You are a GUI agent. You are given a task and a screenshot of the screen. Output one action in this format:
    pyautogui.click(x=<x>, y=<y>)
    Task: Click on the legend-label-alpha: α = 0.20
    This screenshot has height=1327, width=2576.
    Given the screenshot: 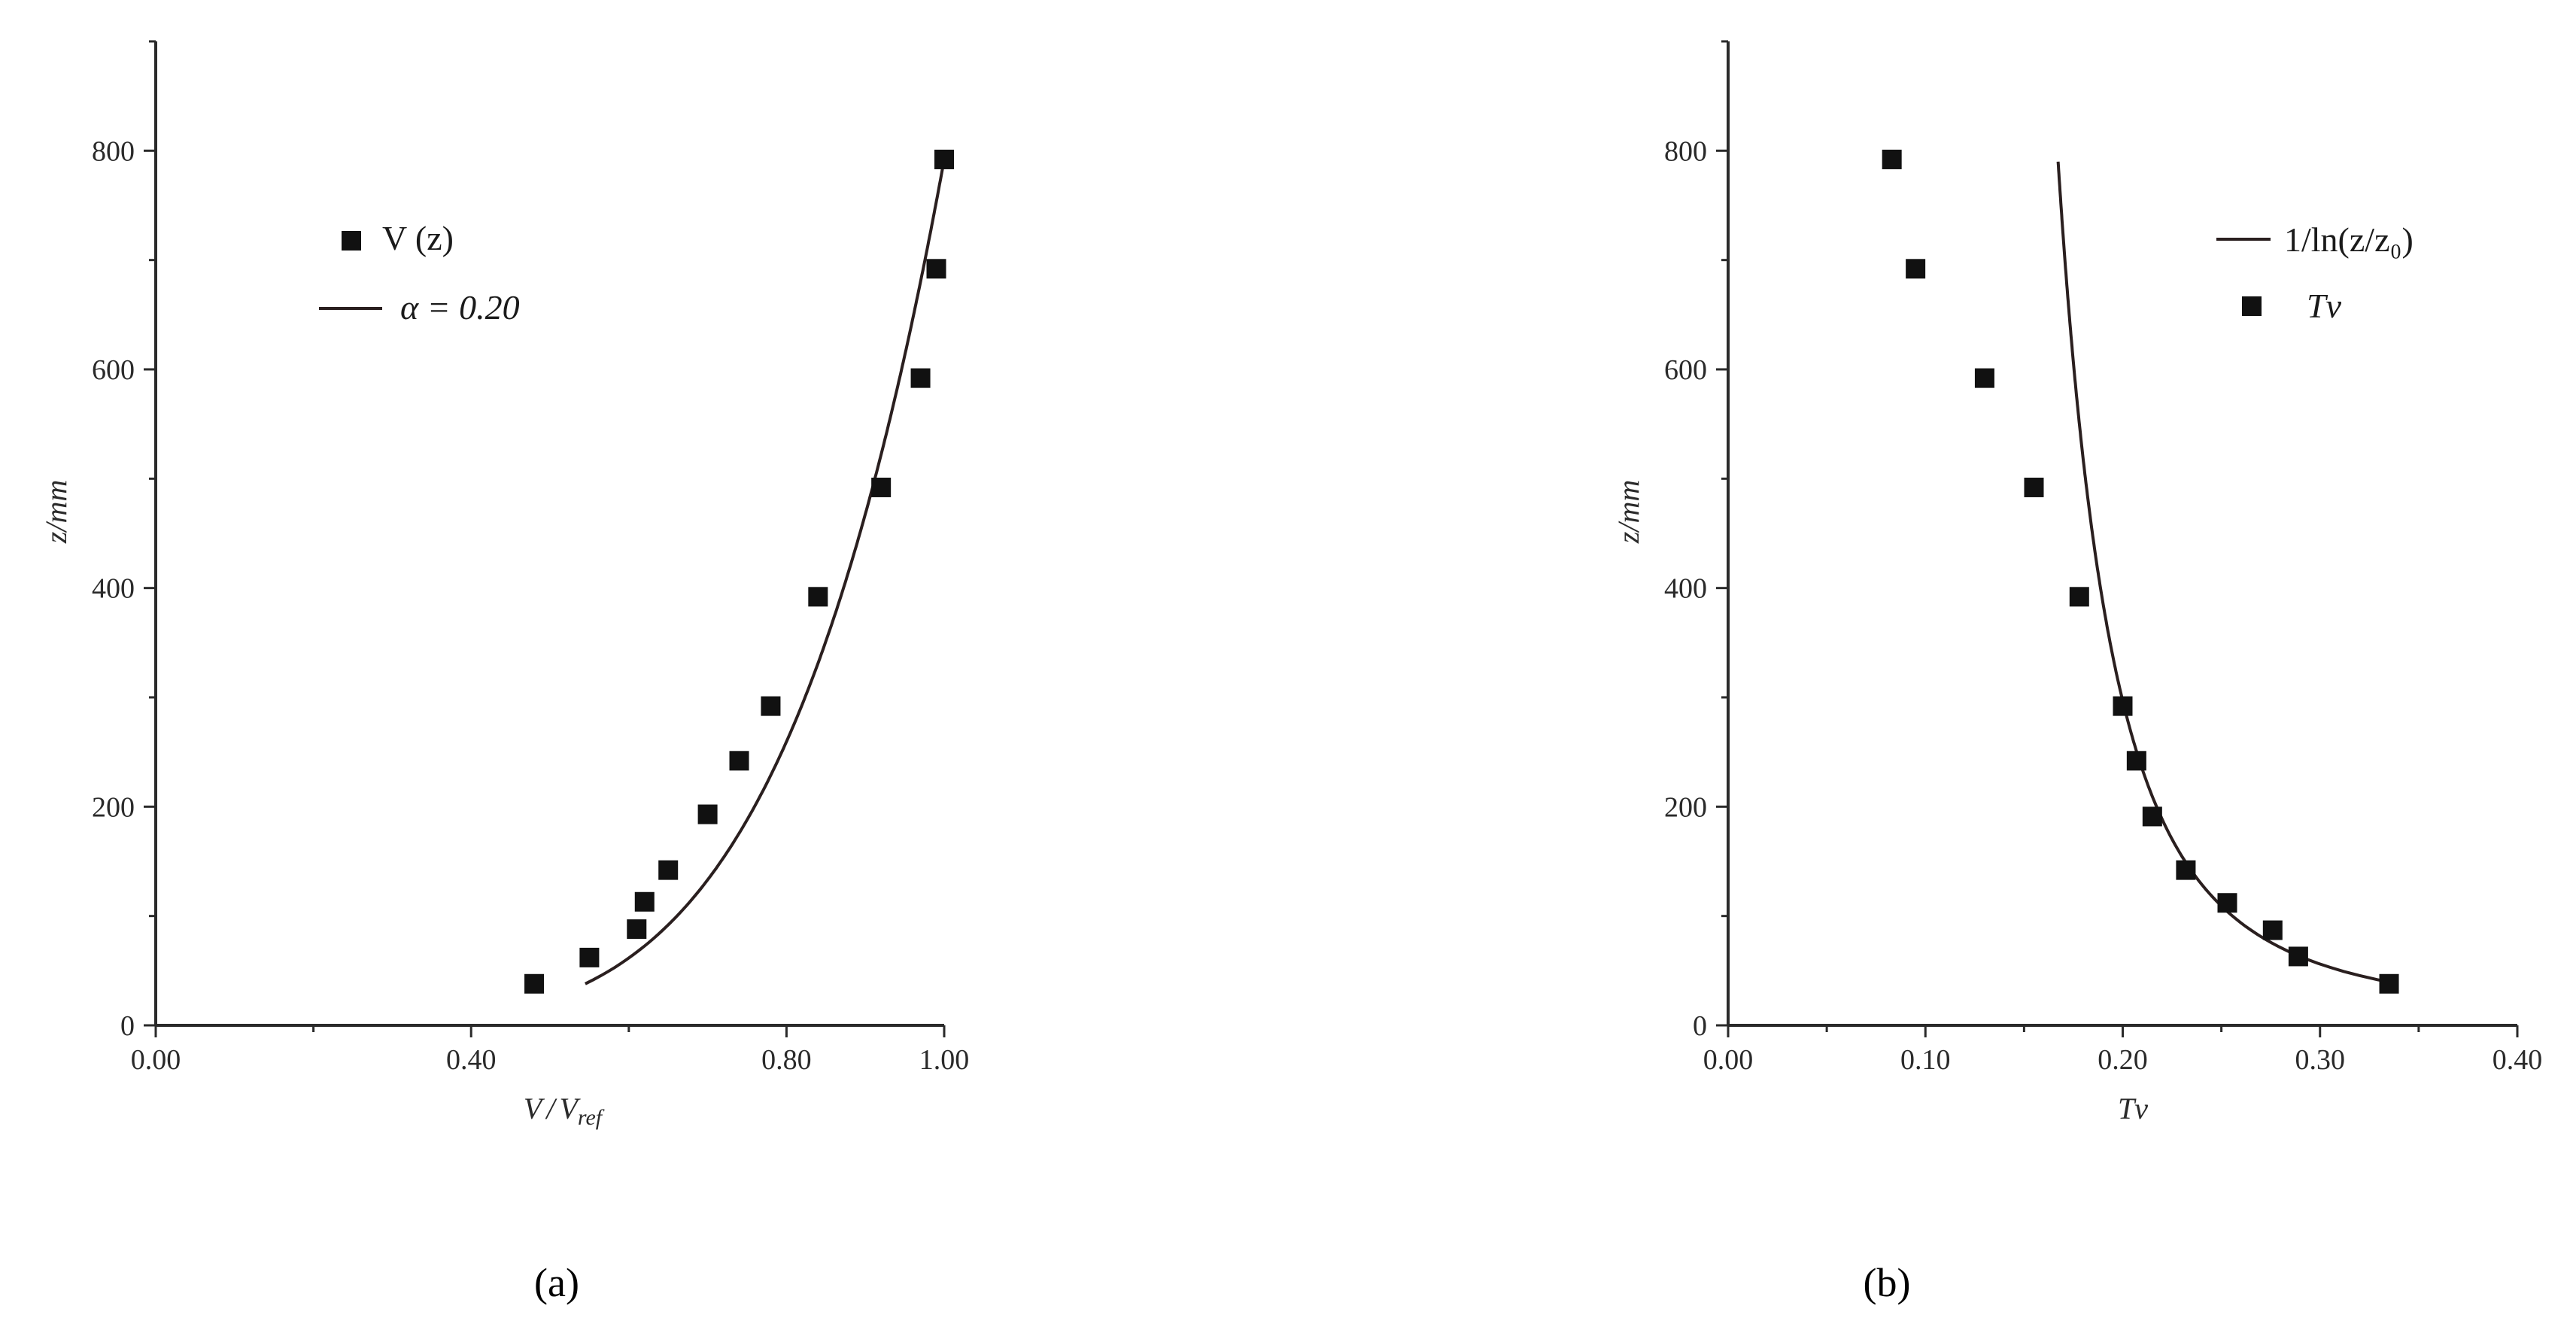 What is the action you would take?
    pyautogui.click(x=460, y=307)
    